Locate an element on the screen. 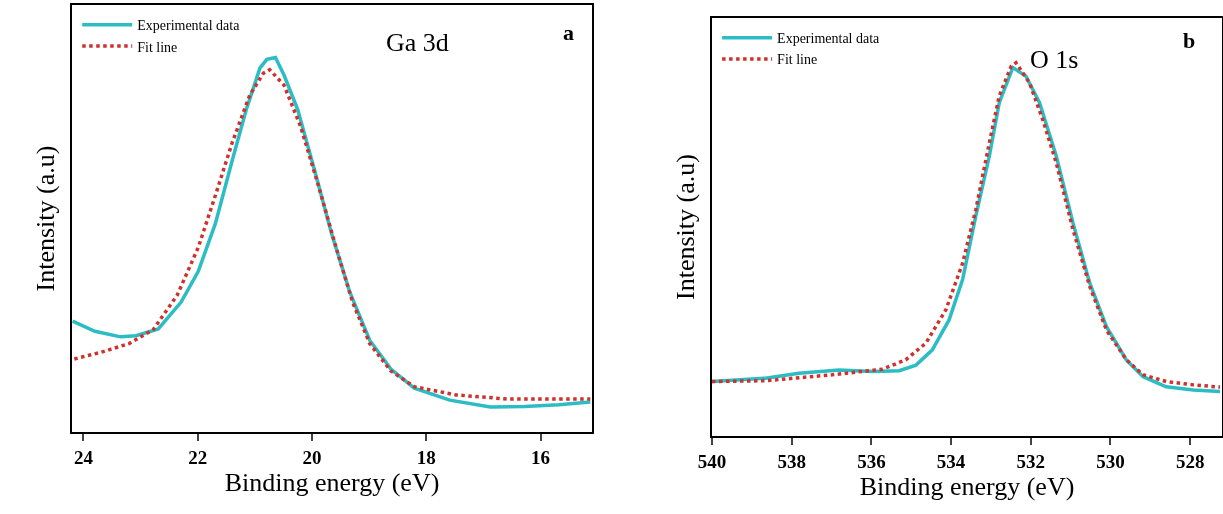 Image resolution: width=1223 pixels, height=514 pixels. text: b is located at coordinates (1189, 40).